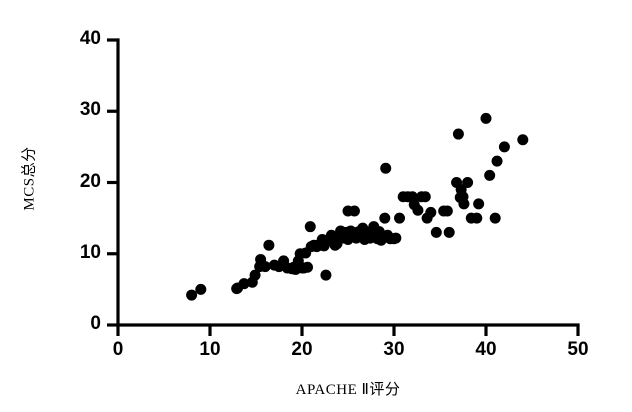 The width and height of the screenshot is (632, 412). What do you see at coordinates (394, 349) in the screenshot?
I see `x-tick-label: 30` at bounding box center [394, 349].